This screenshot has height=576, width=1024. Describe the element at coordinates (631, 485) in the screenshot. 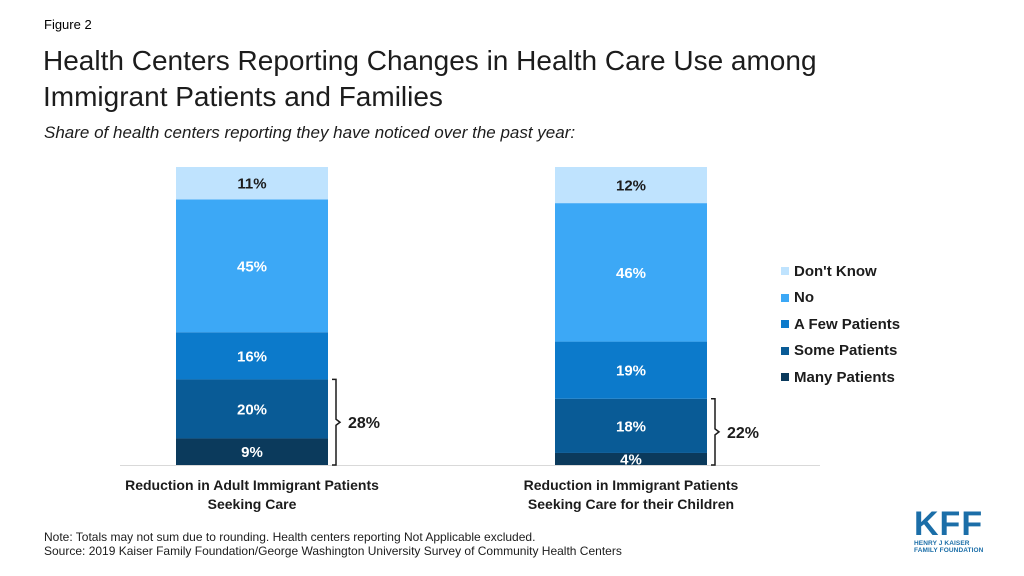

I see `category-label-2-line-1: Reduction in Immigrant Patients` at that location.